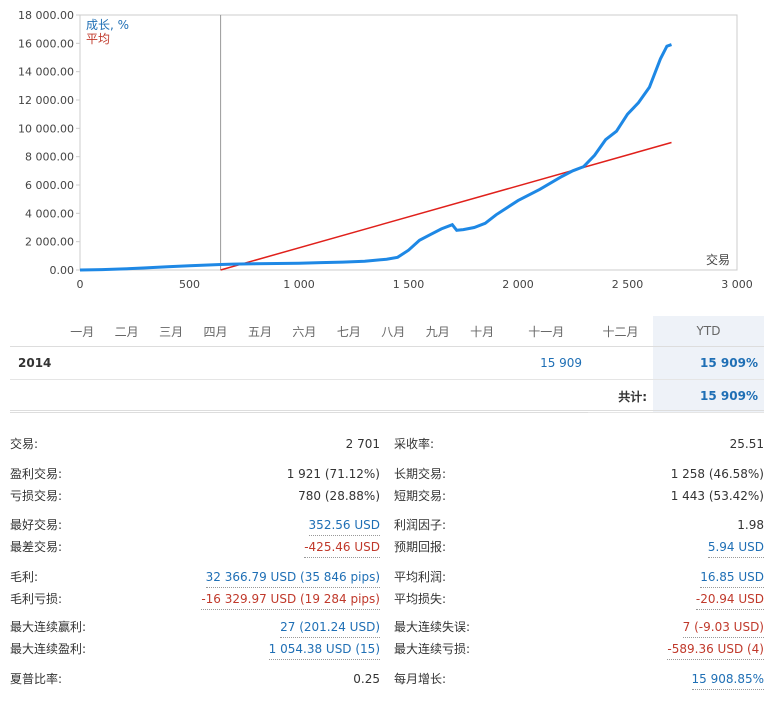 This screenshot has height=701, width=774. Describe the element at coordinates (290, 599) in the screenshot. I see `stat-value: -16 329.97 USD (19 284 pips)` at that location.